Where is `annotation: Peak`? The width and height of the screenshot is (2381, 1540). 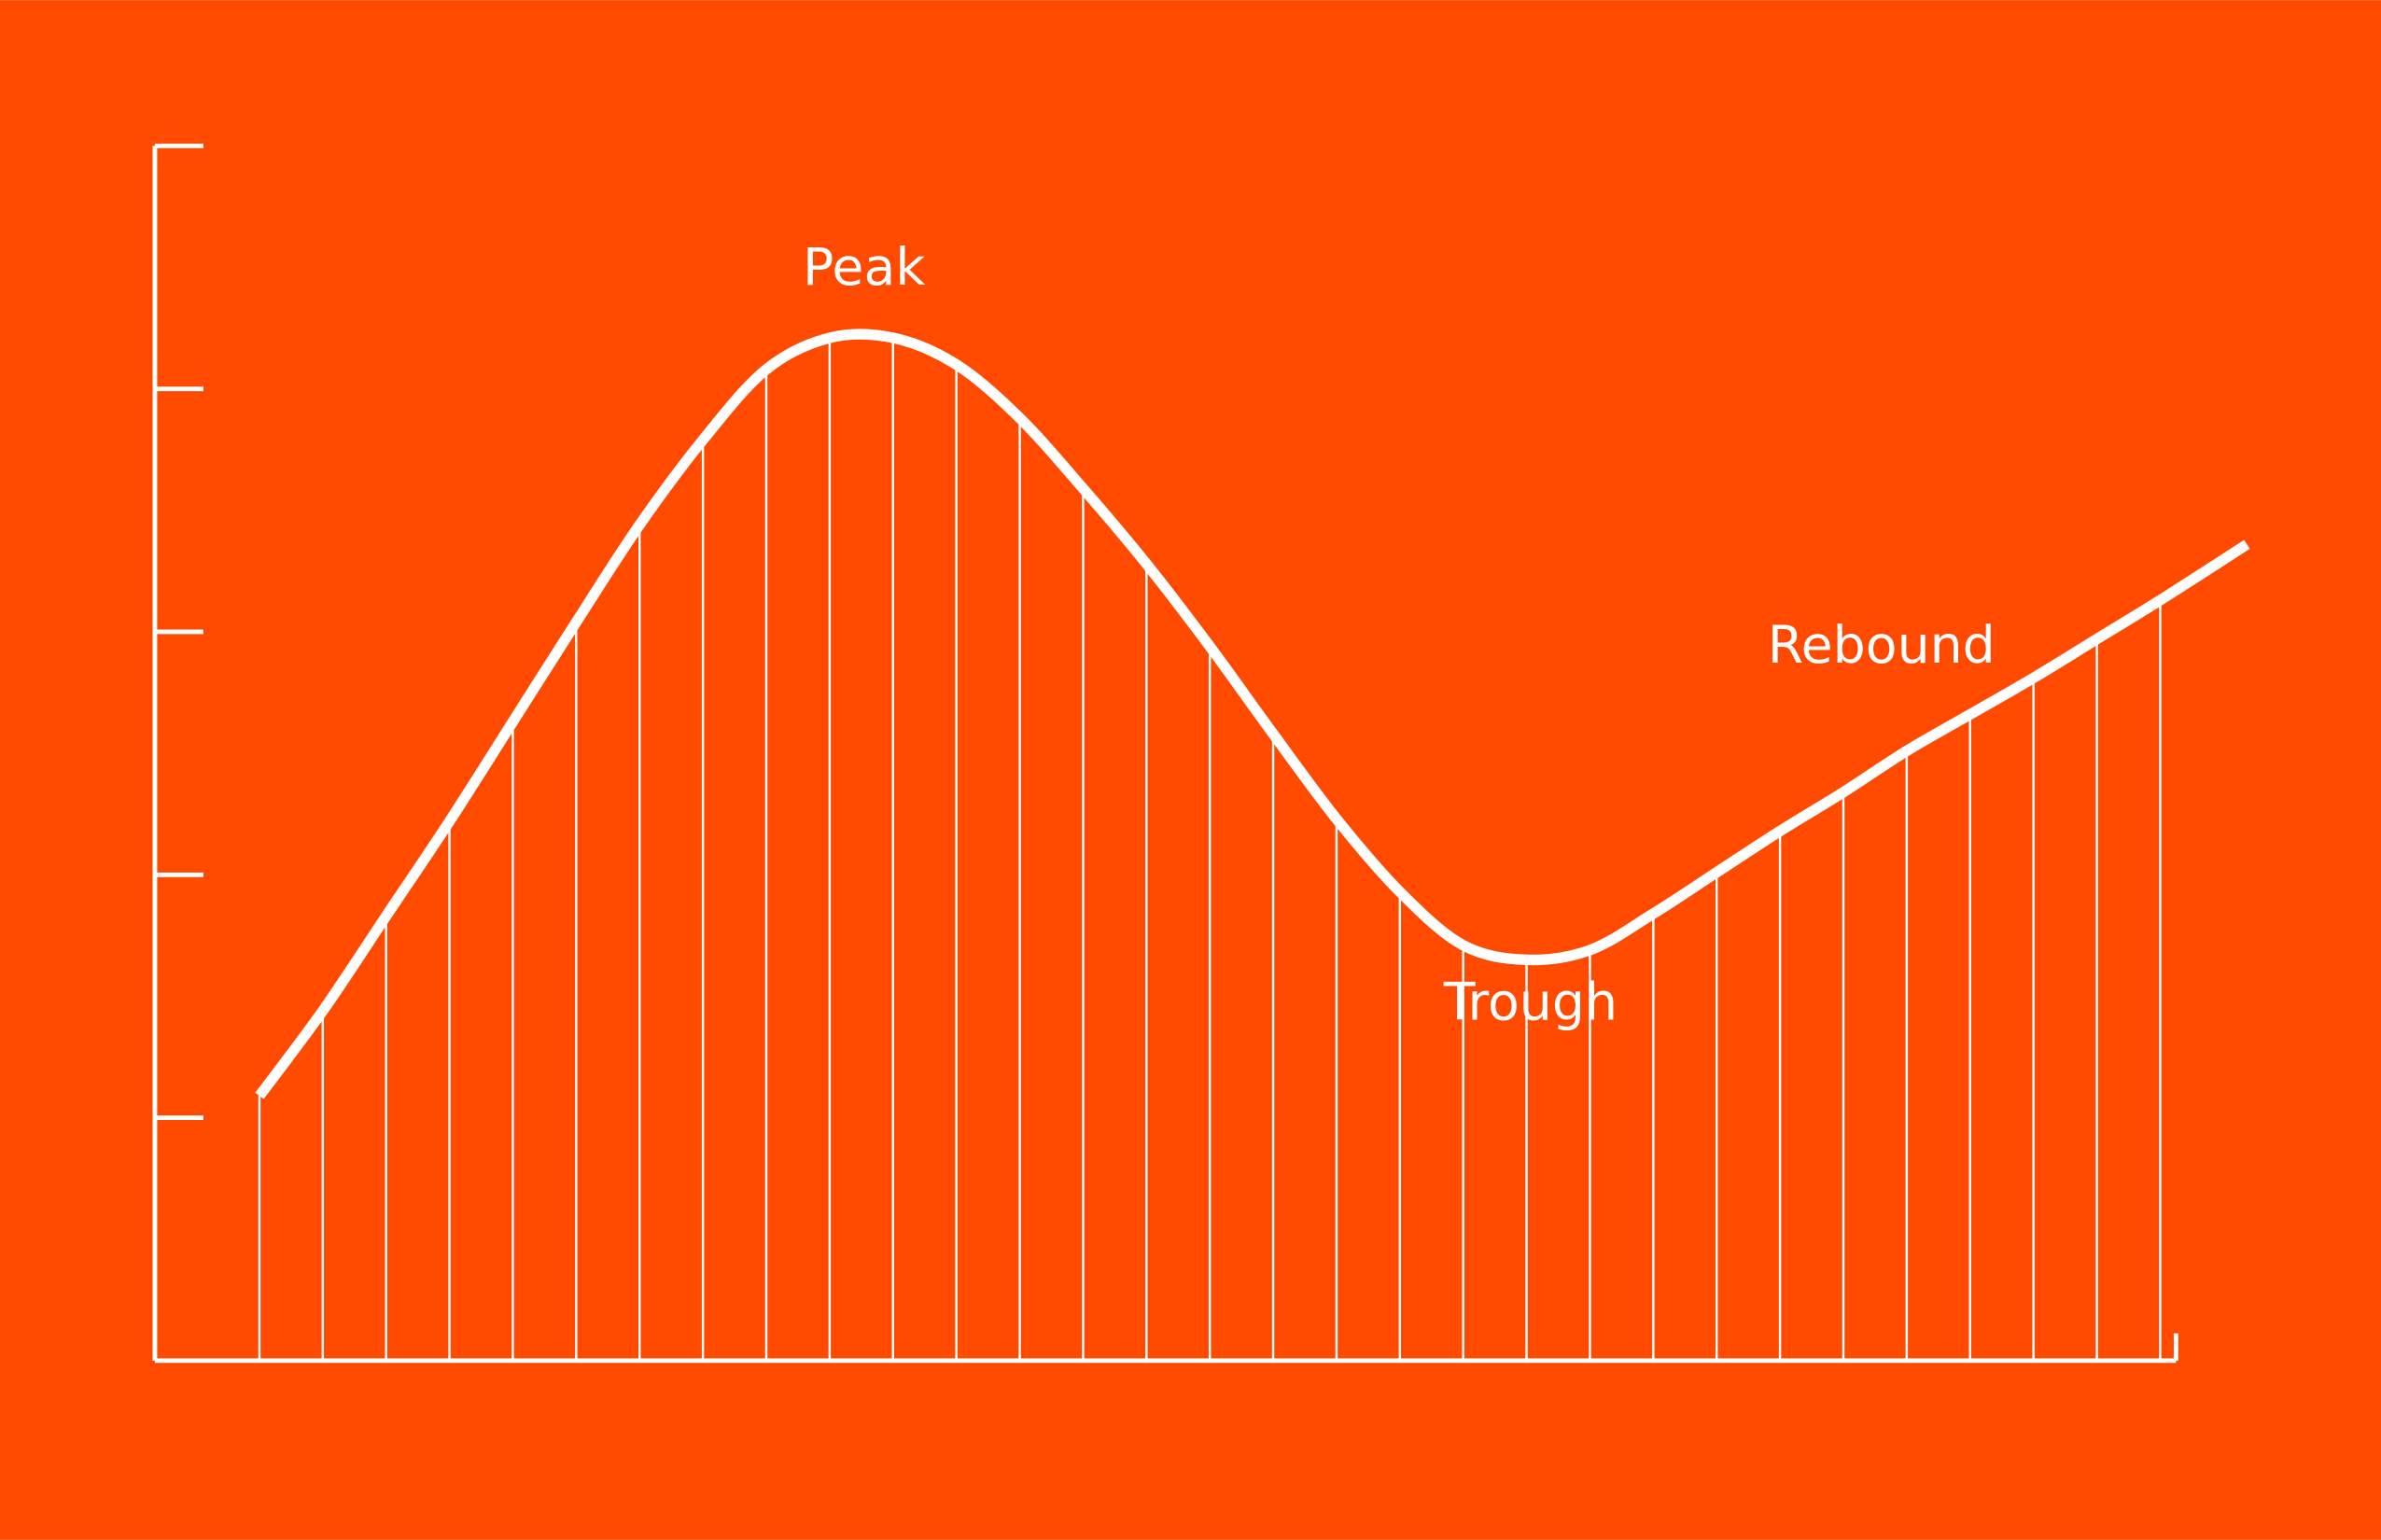
annotation: Peak is located at coordinates (864, 268).